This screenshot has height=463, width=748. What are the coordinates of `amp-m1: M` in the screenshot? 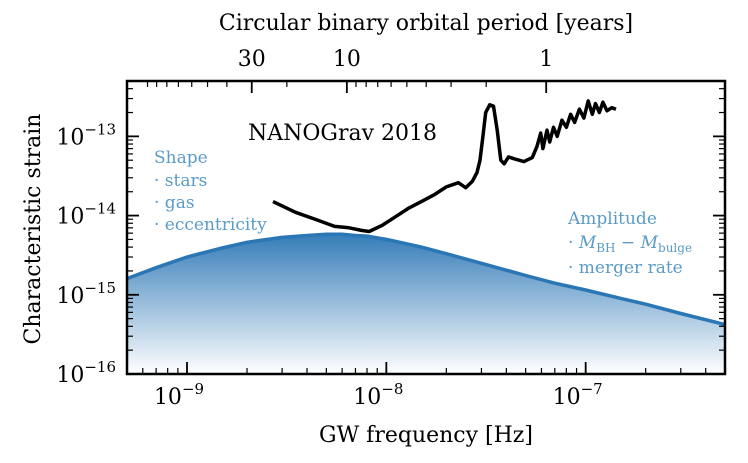 It's located at (587, 243).